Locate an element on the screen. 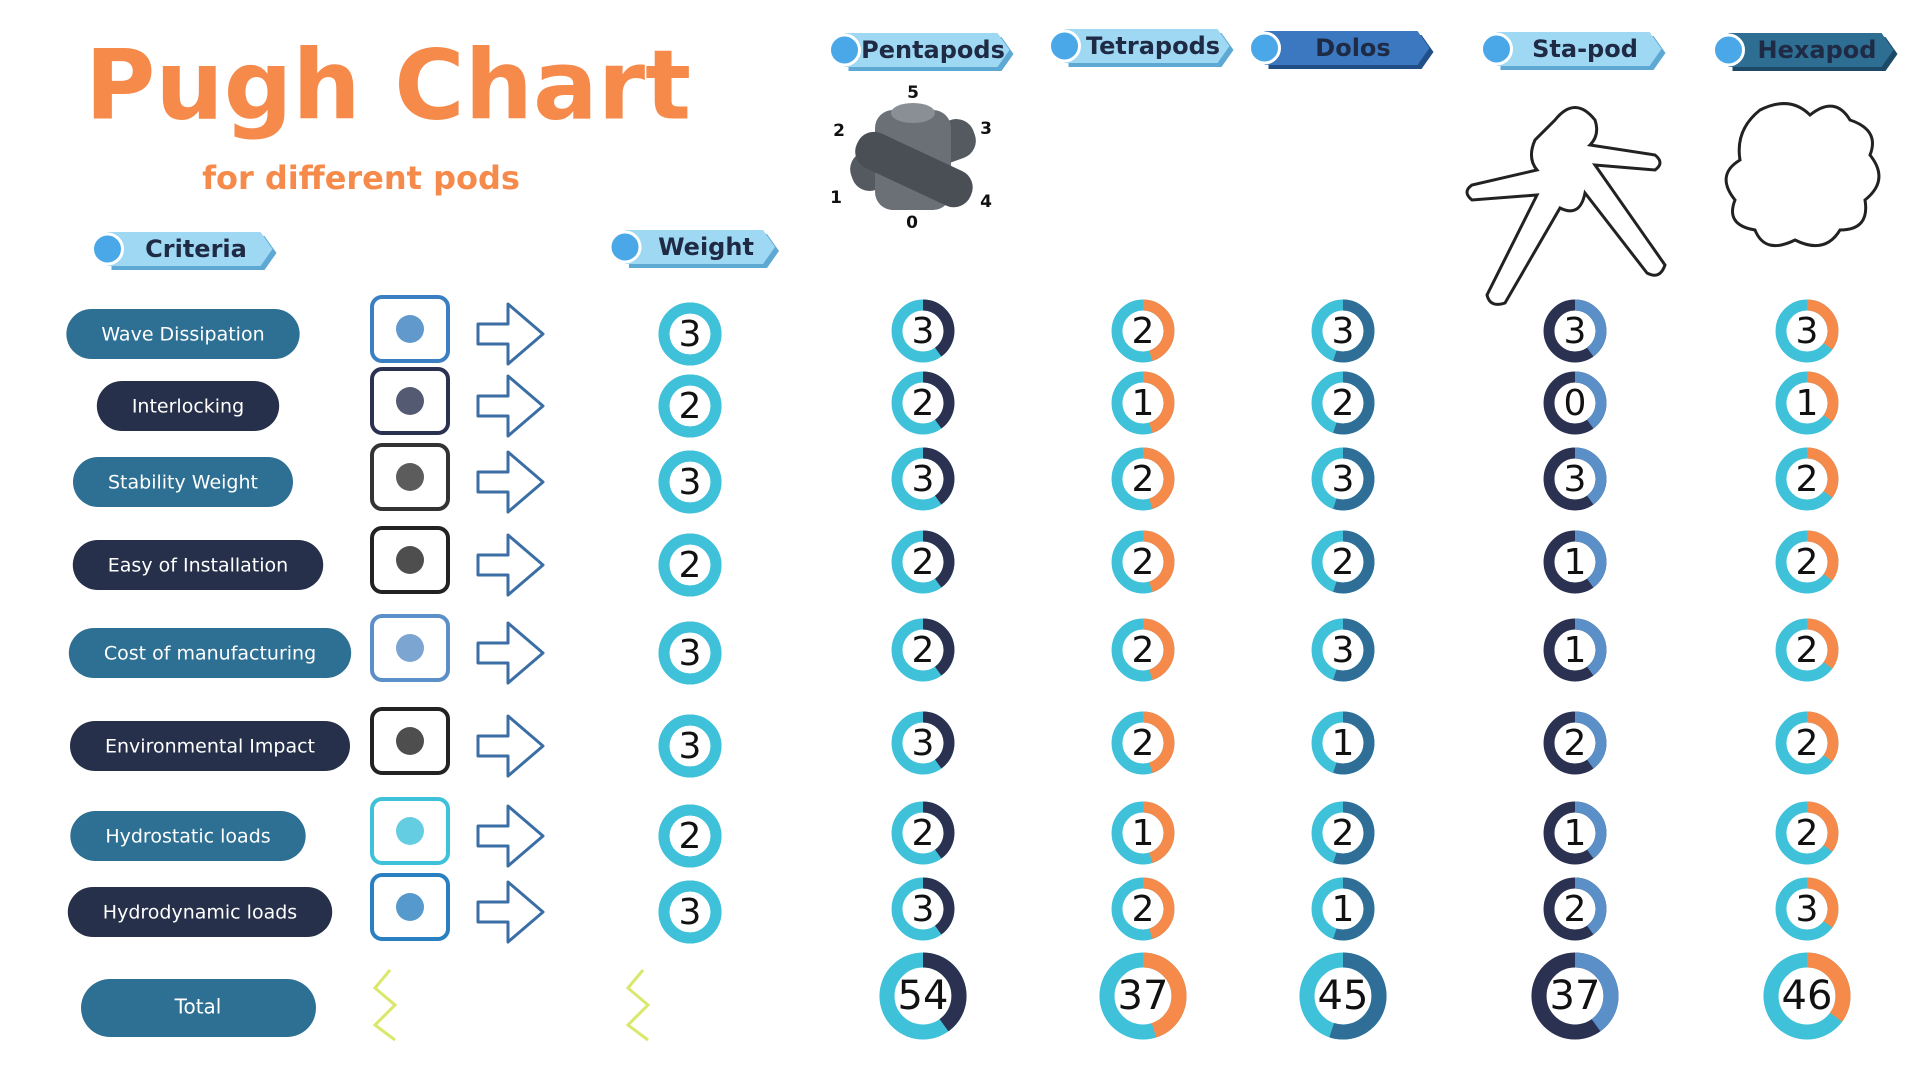 Image resolution: width=1920 pixels, height=1080 pixels. sta-pod-figure is located at coordinates (1566, 206).